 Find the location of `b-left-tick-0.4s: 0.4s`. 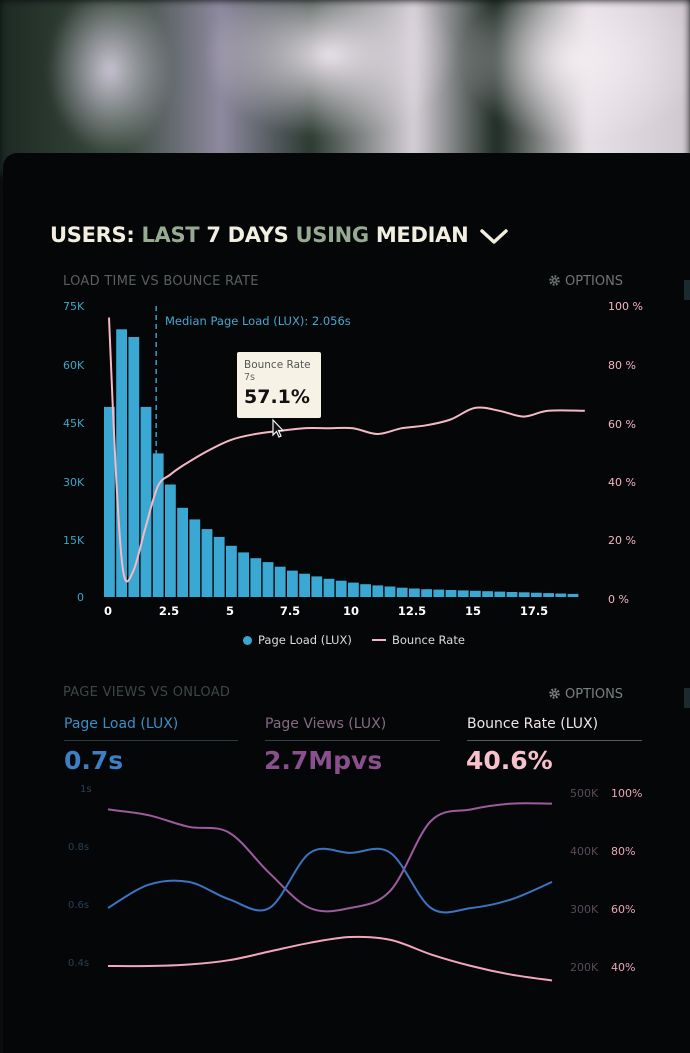

b-left-tick-0.4s: 0.4s is located at coordinates (79, 963).